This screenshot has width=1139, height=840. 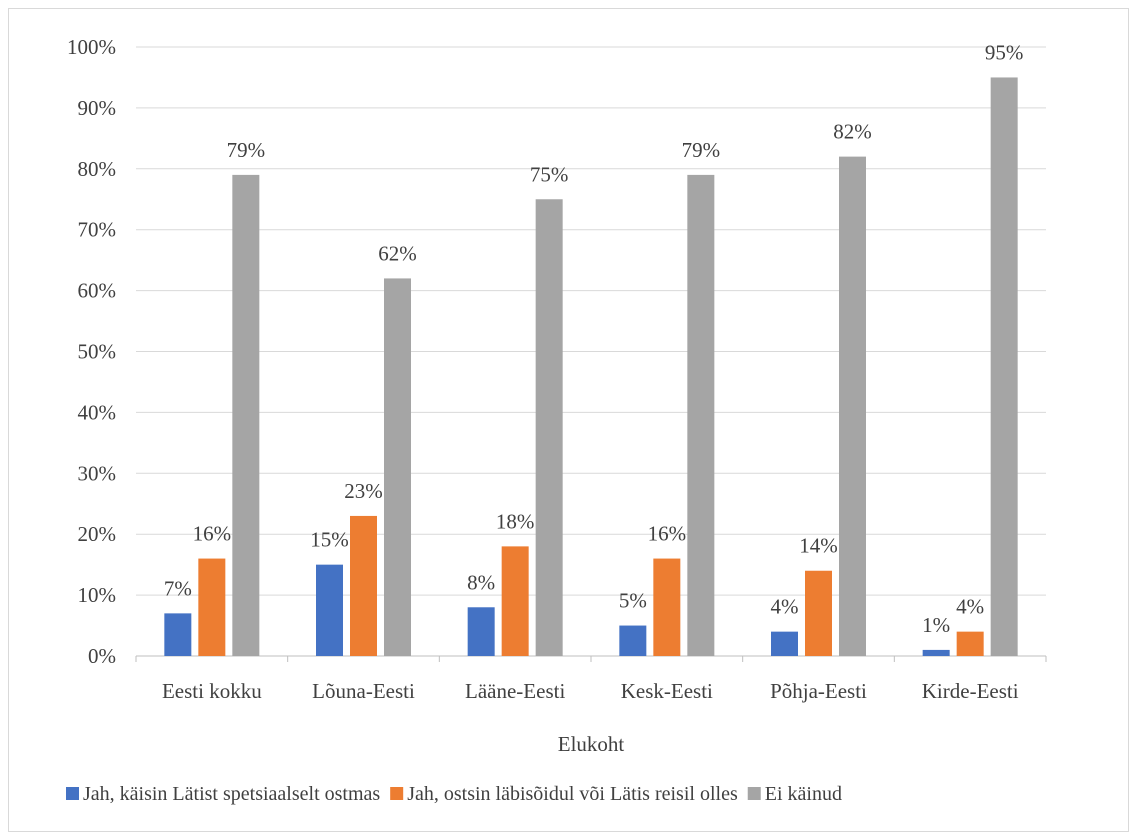 What do you see at coordinates (803, 794) in the screenshot?
I see `legend-label: Ei käinud` at bounding box center [803, 794].